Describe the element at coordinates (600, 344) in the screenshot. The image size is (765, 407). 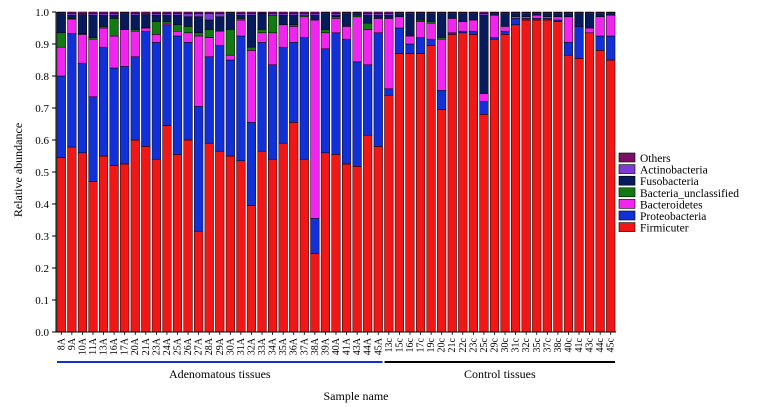
I see `x-tick-label: 44c` at that location.